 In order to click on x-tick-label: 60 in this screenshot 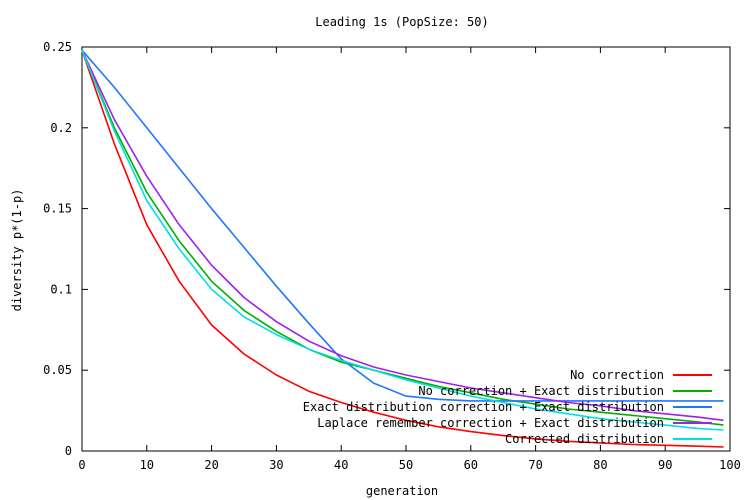, I will do `click(471, 465)`.